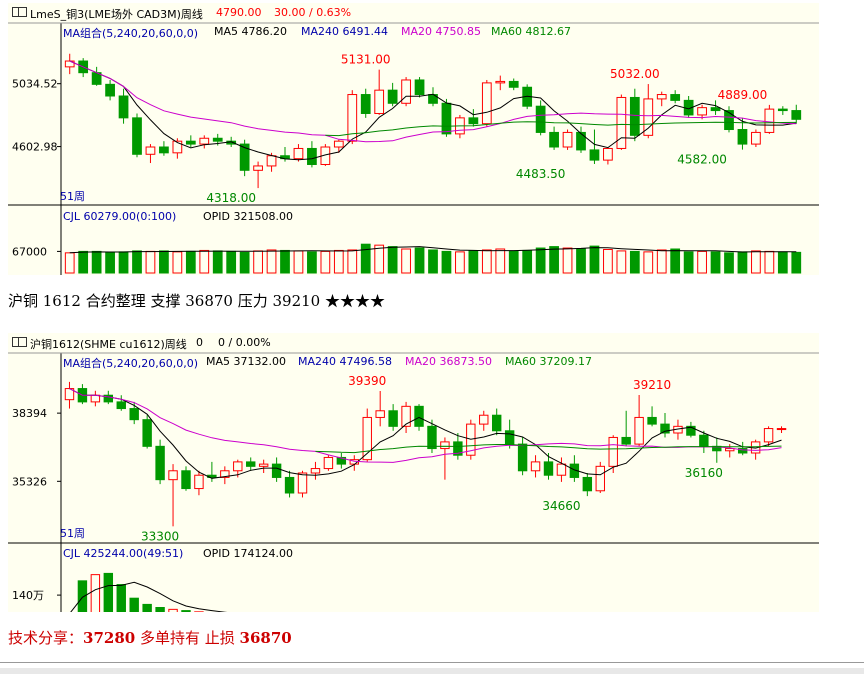 The width and height of the screenshot is (864, 674). Describe the element at coordinates (743, 95) in the screenshot. I see `high-price-label: 4889.00` at that location.